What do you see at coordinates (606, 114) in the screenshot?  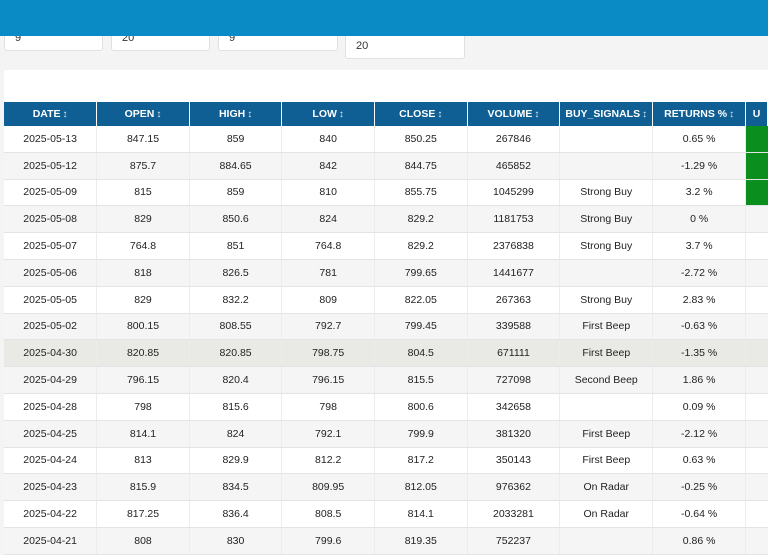 I see `column-header-buy-signals: BUY_SIGNALS ↕` at bounding box center [606, 114].